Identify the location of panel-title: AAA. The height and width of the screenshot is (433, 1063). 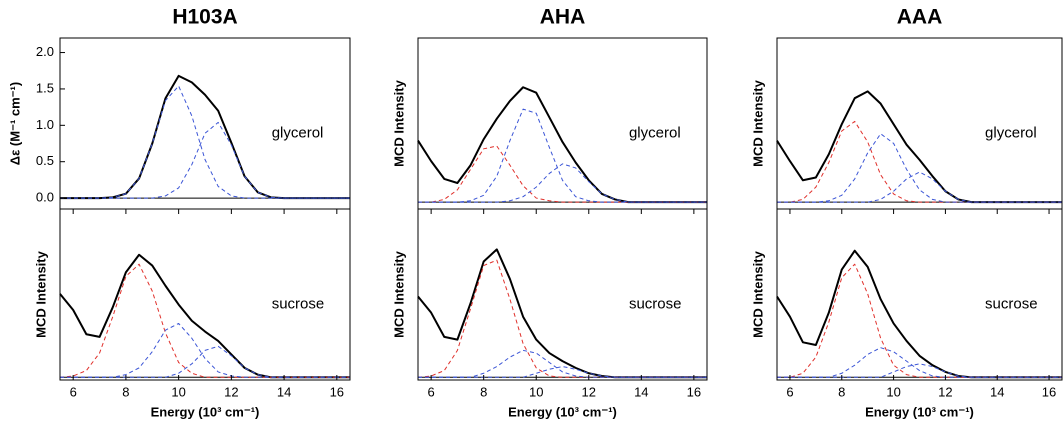
(920, 17).